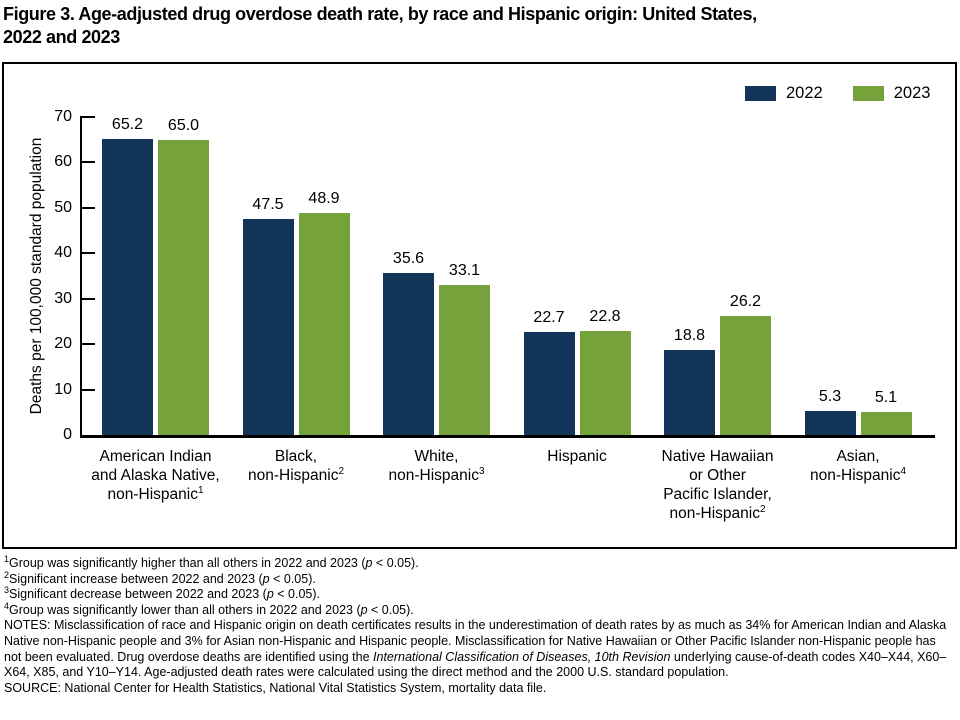 The width and height of the screenshot is (960, 720). Describe the element at coordinates (200, 490) in the screenshot. I see `category-footnote-marker: 1` at that location.